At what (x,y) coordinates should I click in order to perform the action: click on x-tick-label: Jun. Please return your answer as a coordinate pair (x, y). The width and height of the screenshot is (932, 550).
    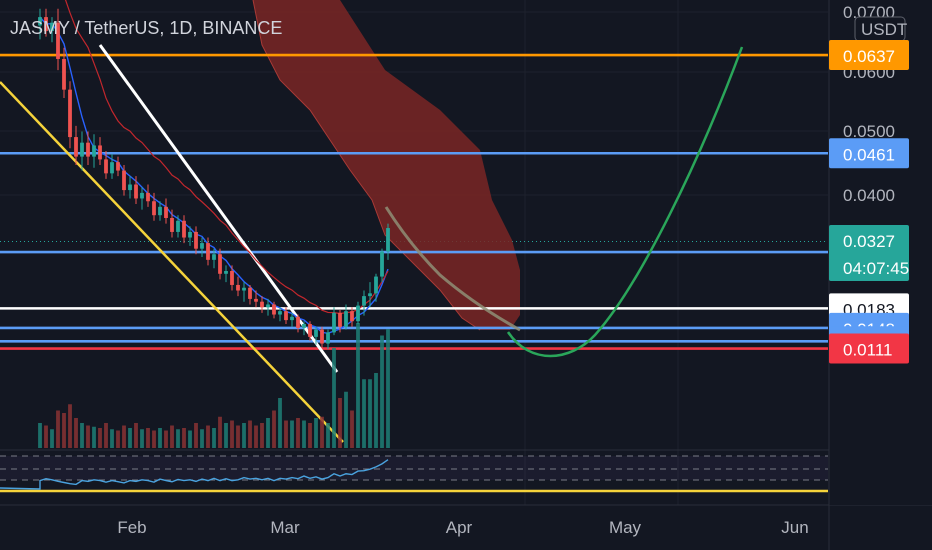
    Looking at the image, I should click on (794, 527).